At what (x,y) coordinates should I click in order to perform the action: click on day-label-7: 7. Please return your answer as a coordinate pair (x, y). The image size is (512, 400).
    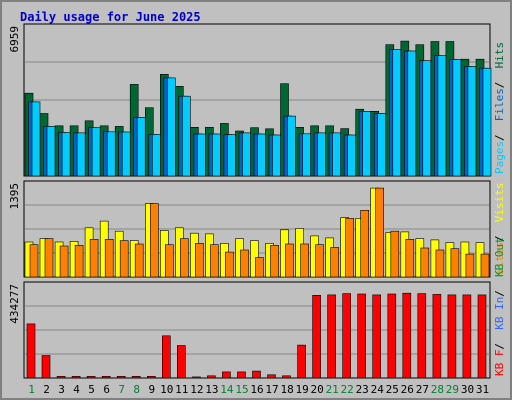
    Looking at the image, I should click on (121, 389).